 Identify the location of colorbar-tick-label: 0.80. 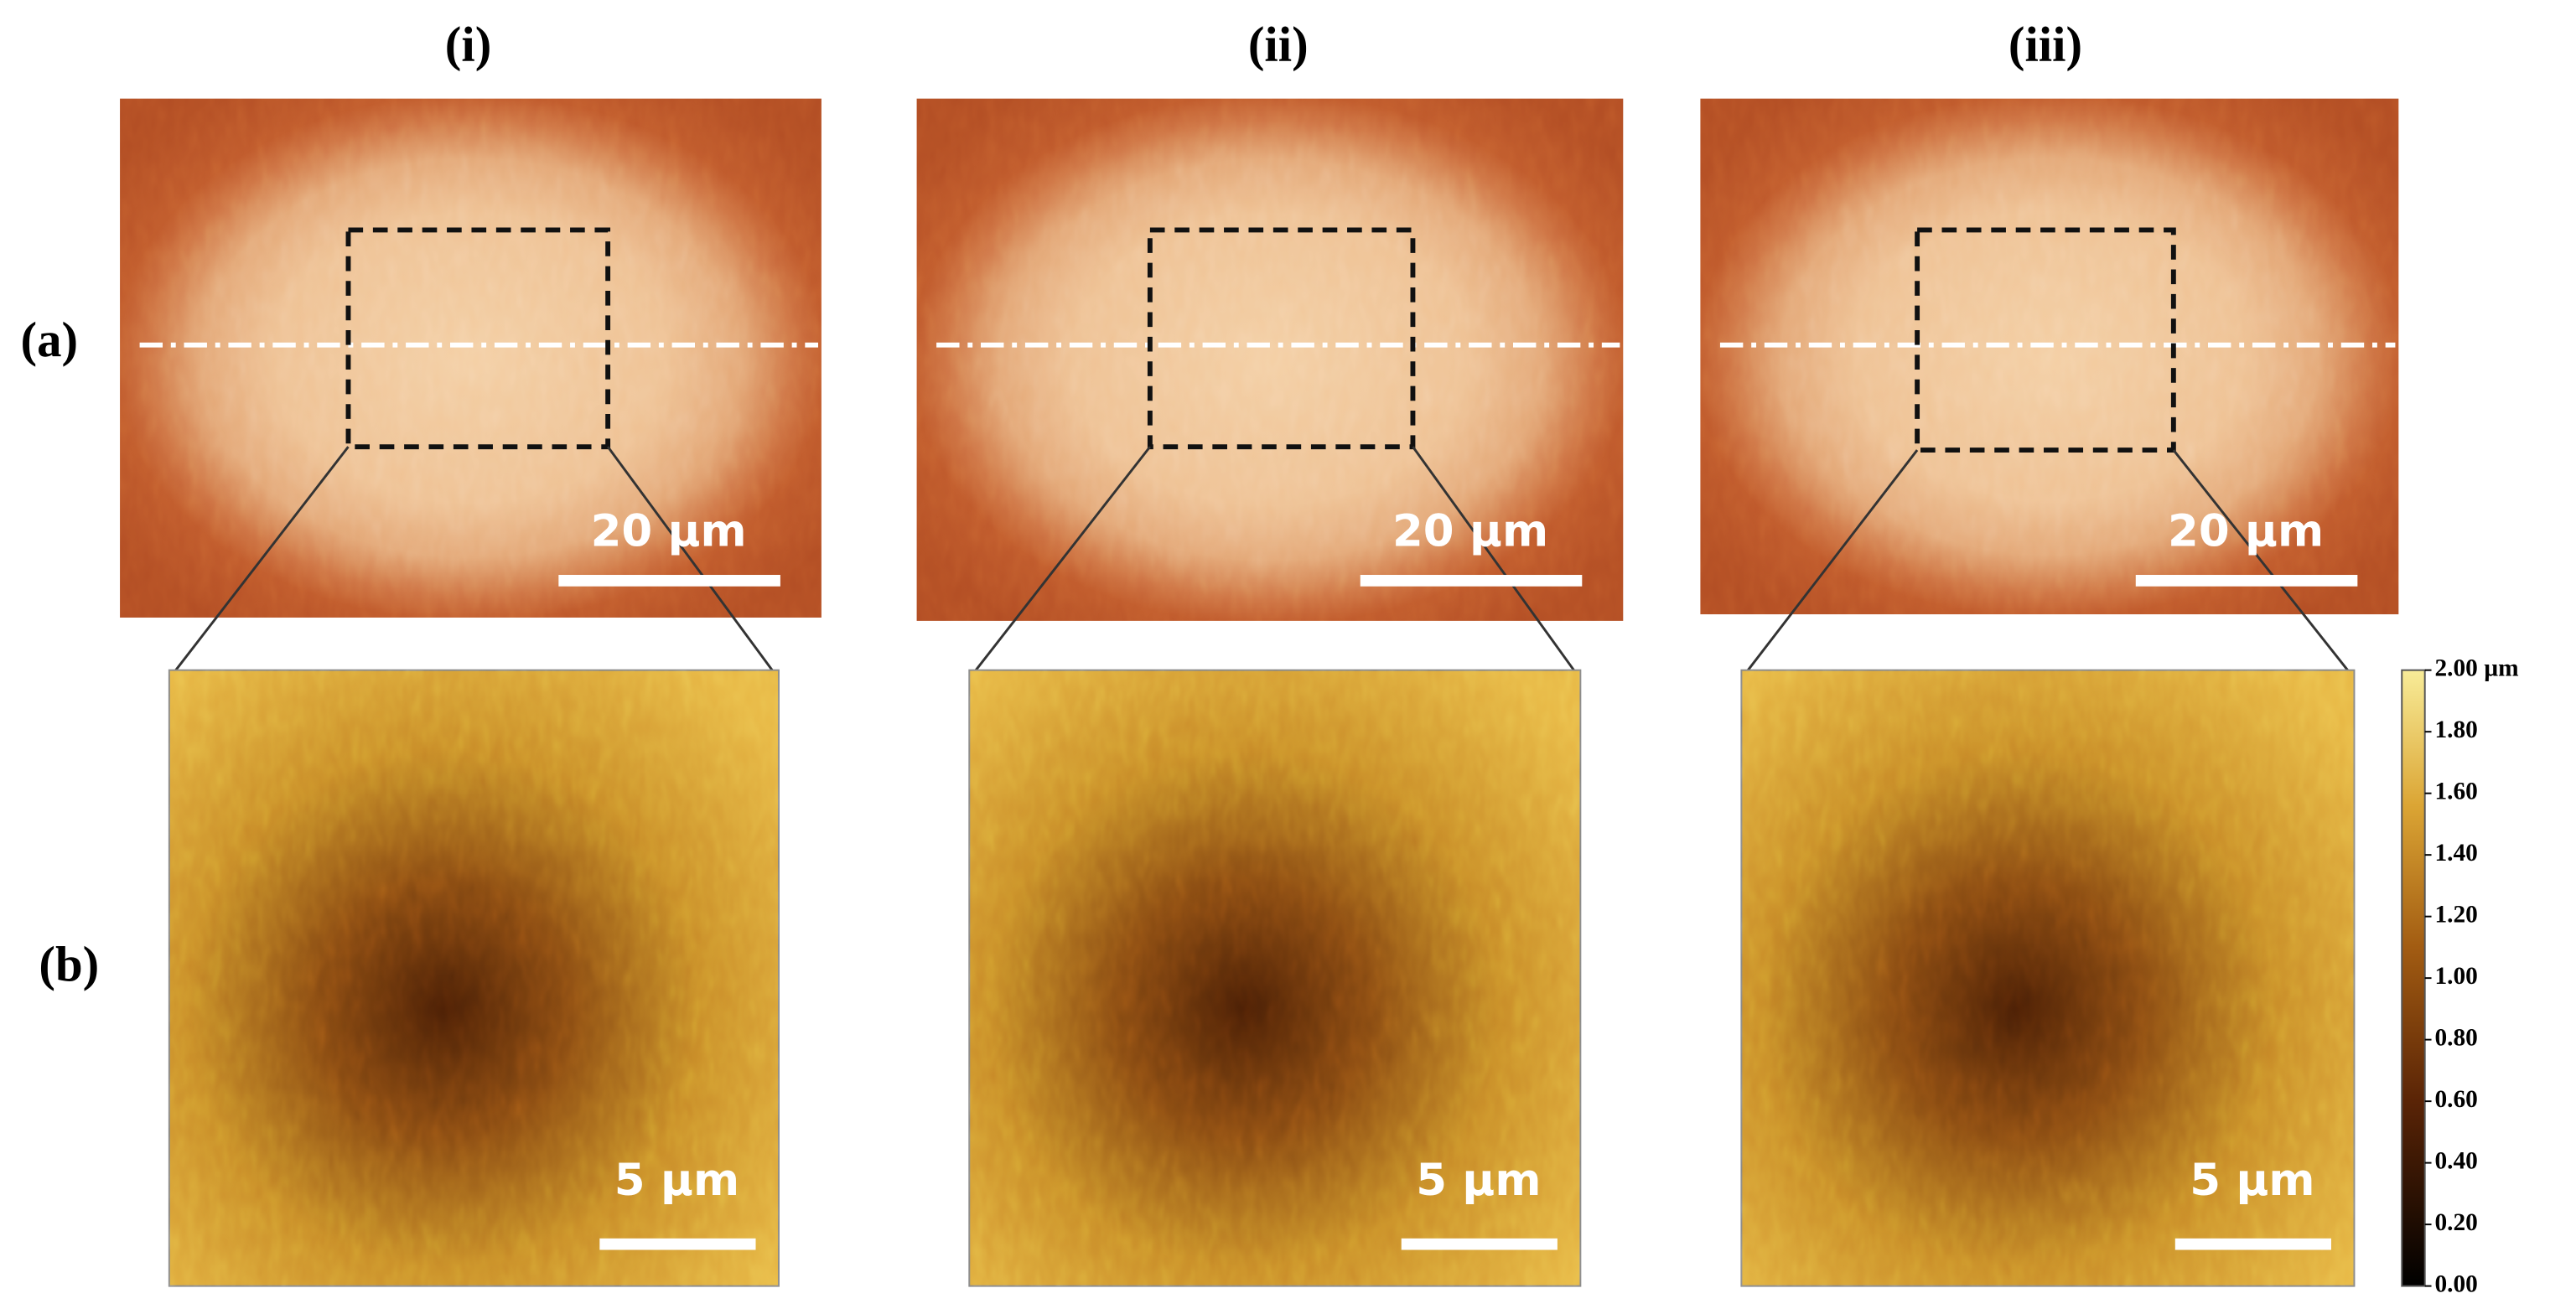
(2455, 1037).